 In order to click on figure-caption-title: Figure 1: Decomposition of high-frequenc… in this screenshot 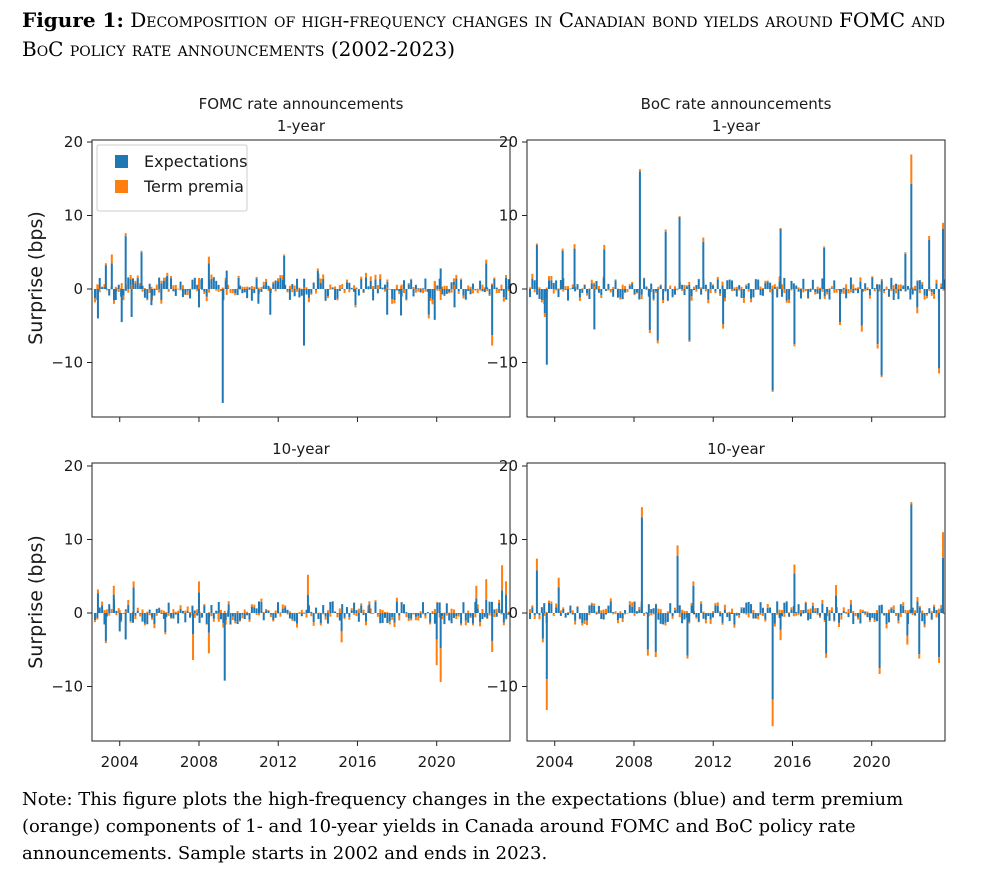, I will do `click(504, 35)`.